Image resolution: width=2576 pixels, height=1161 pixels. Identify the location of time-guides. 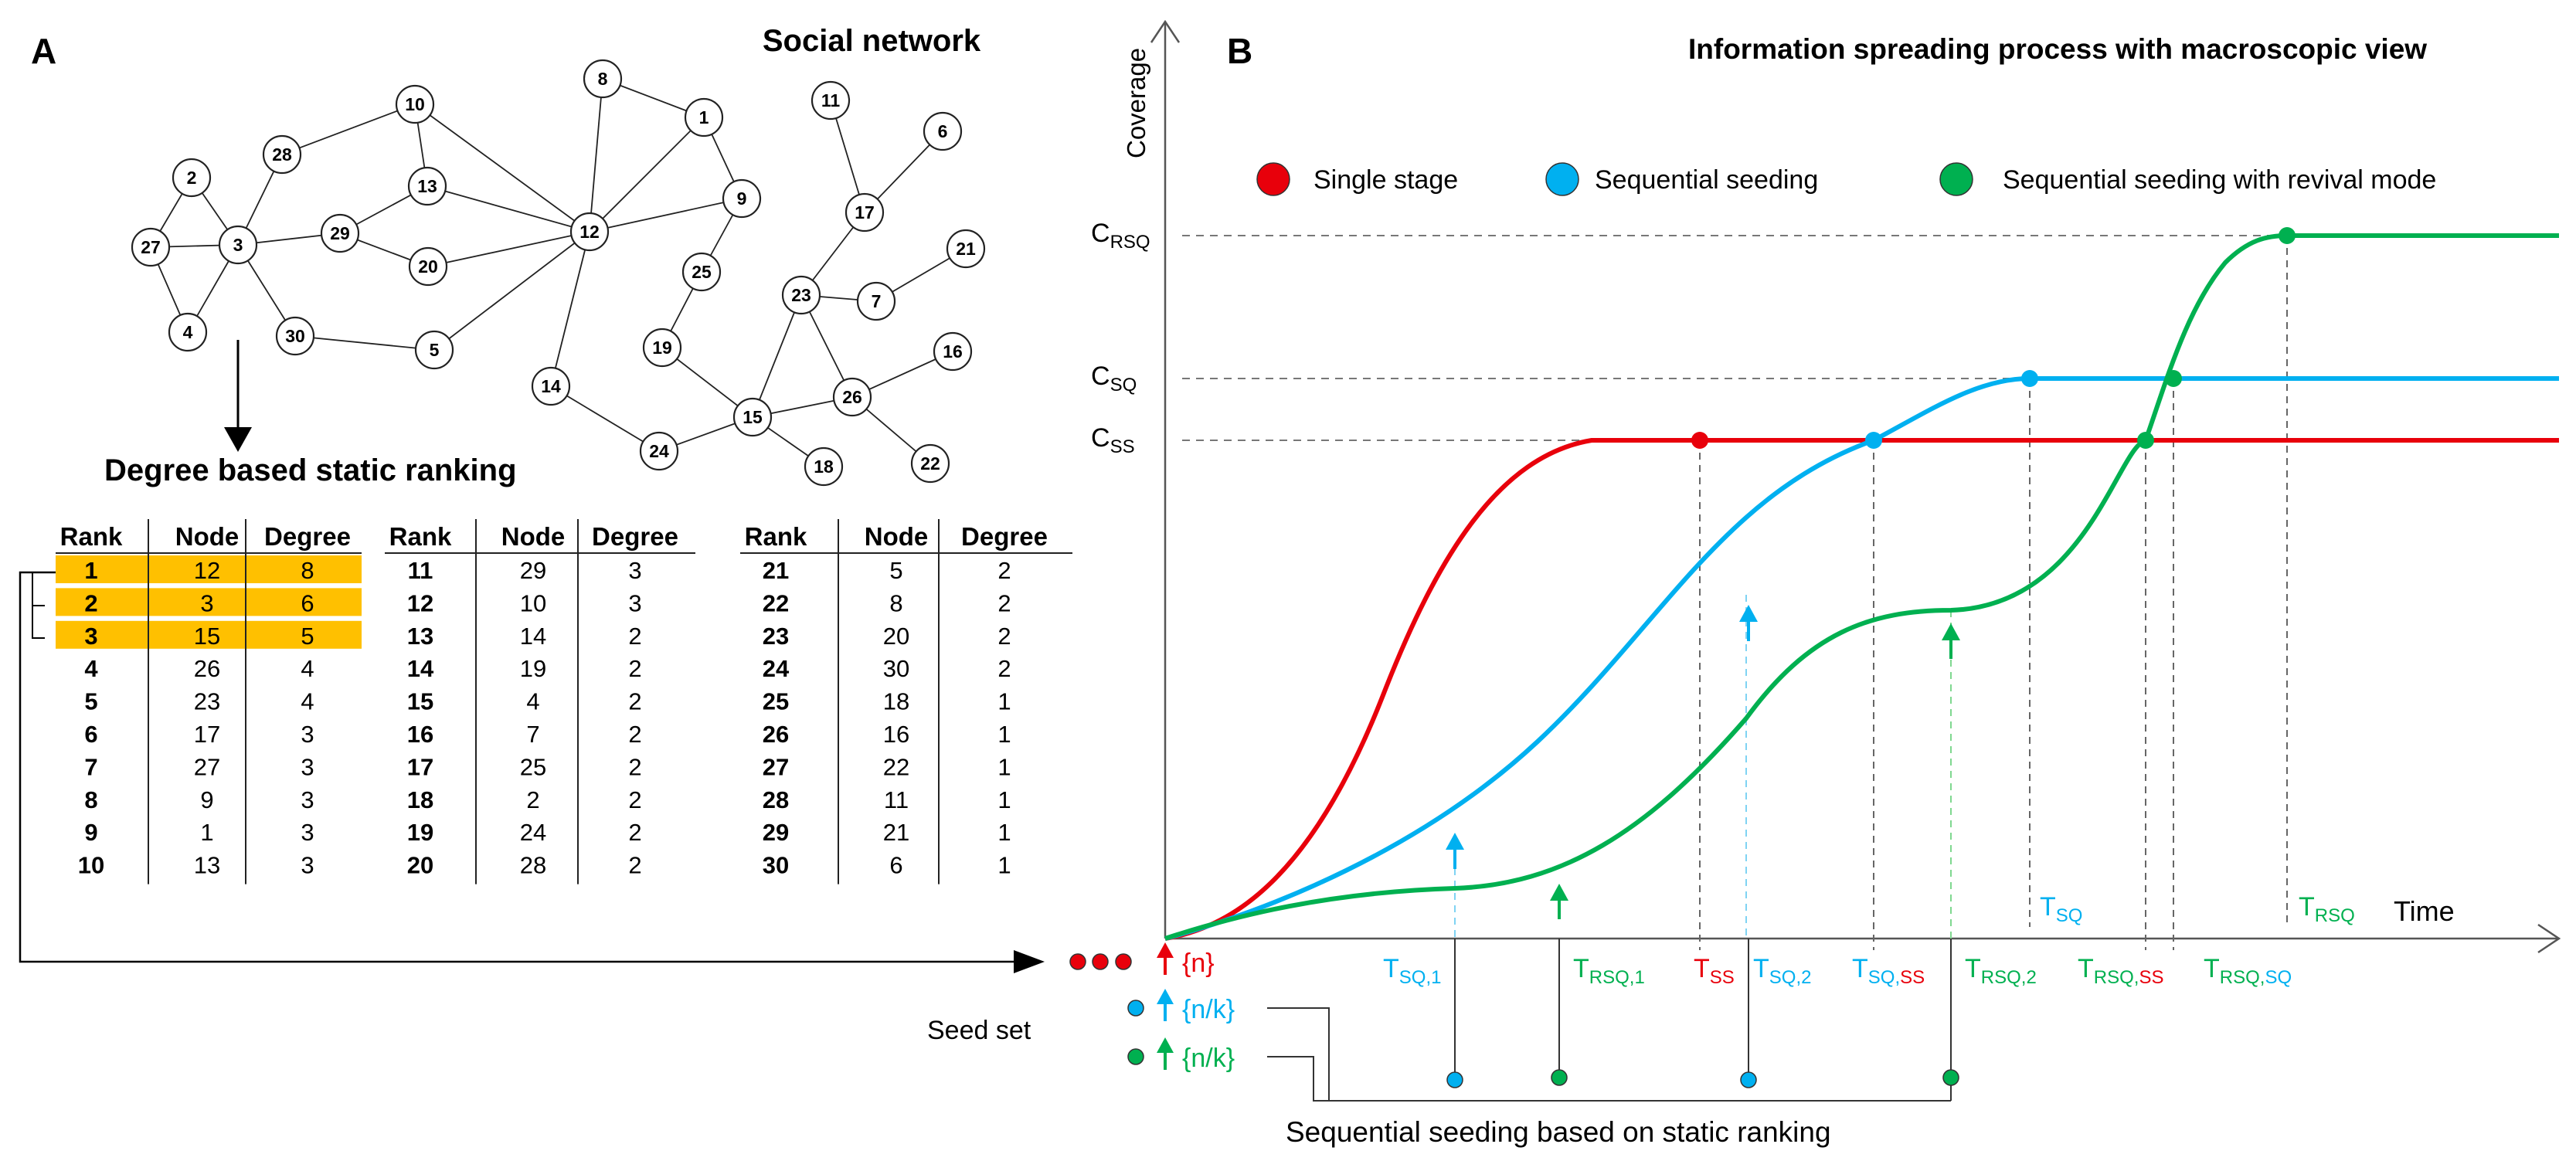
(1993, 593).